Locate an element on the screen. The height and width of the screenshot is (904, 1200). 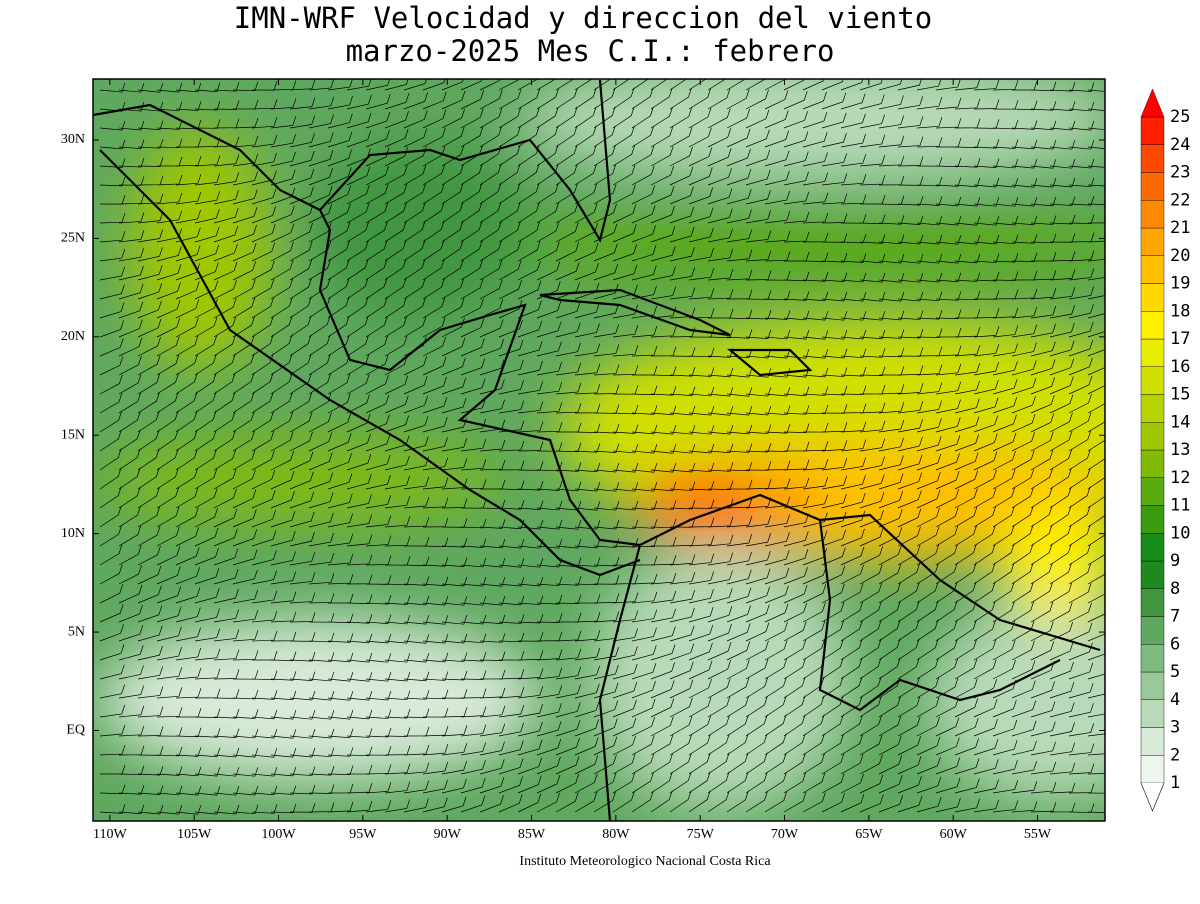
colorbar-label: 14 is located at coordinates (1180, 422).